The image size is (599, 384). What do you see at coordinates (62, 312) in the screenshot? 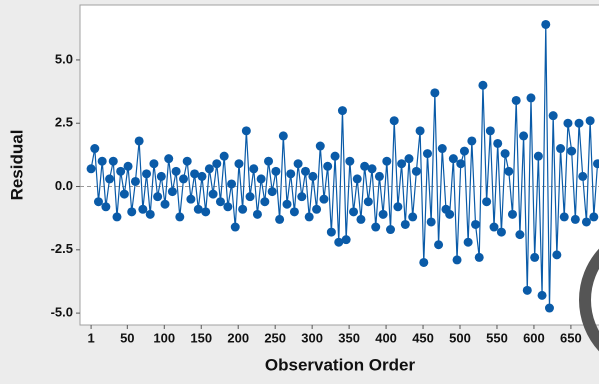
I see `y-tick-label: -5.0` at bounding box center [62, 312].